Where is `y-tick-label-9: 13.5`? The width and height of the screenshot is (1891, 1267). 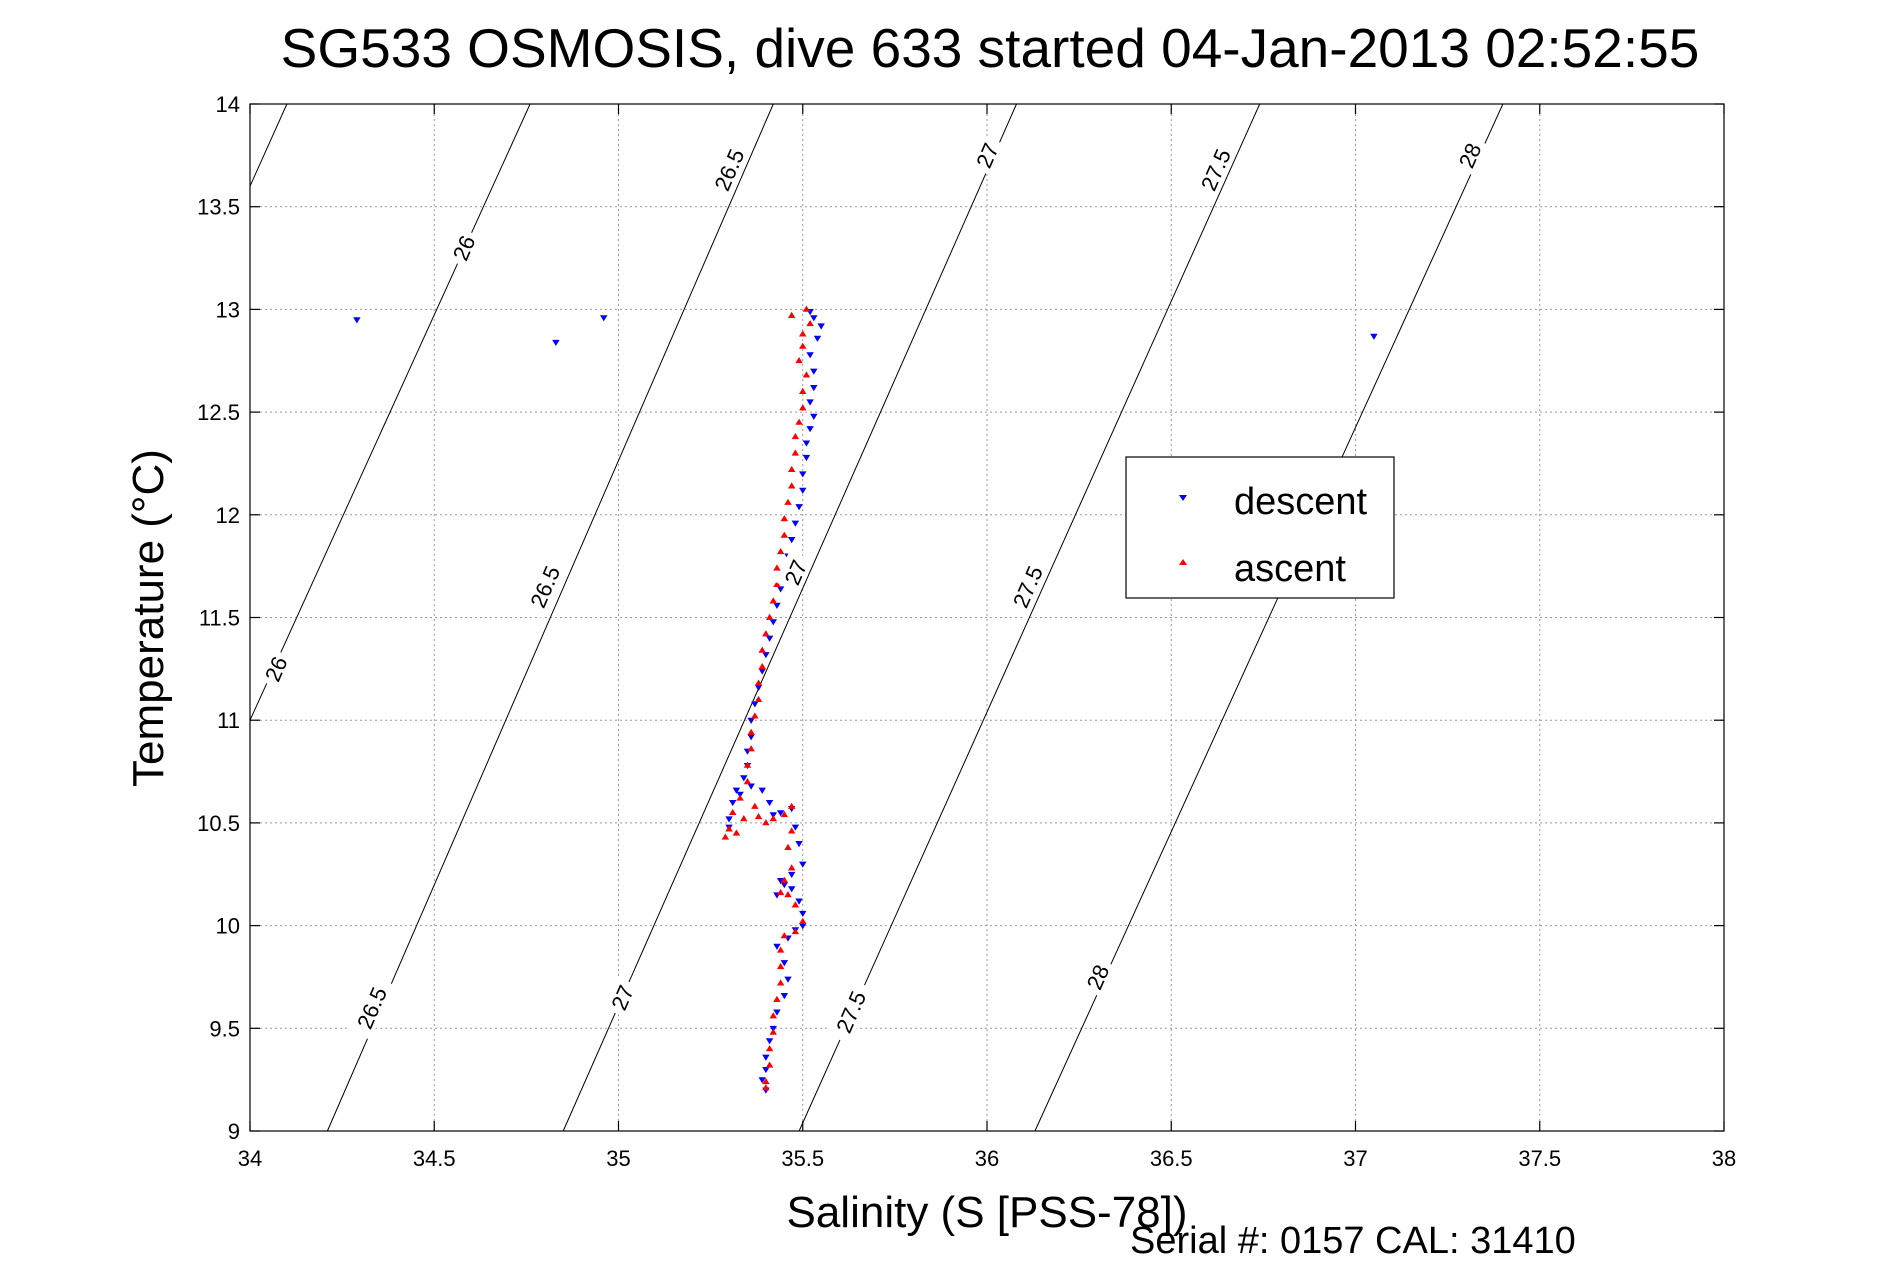
y-tick-label-9: 13.5 is located at coordinates (218, 207).